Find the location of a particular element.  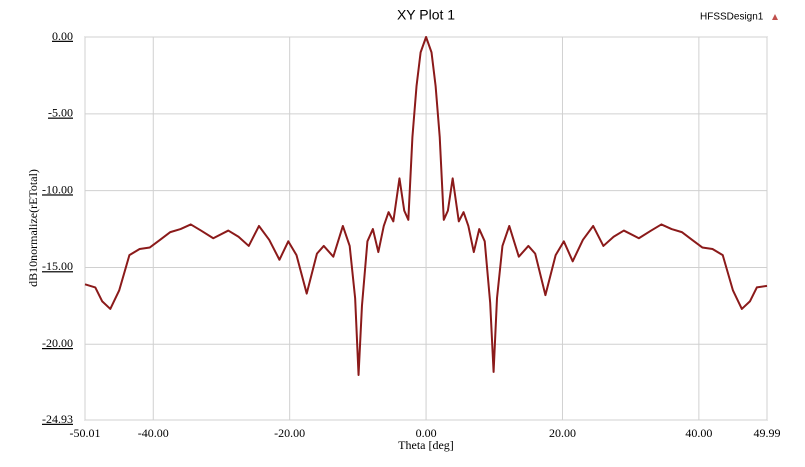

x-tick-label: -20.00 is located at coordinates (289, 433).